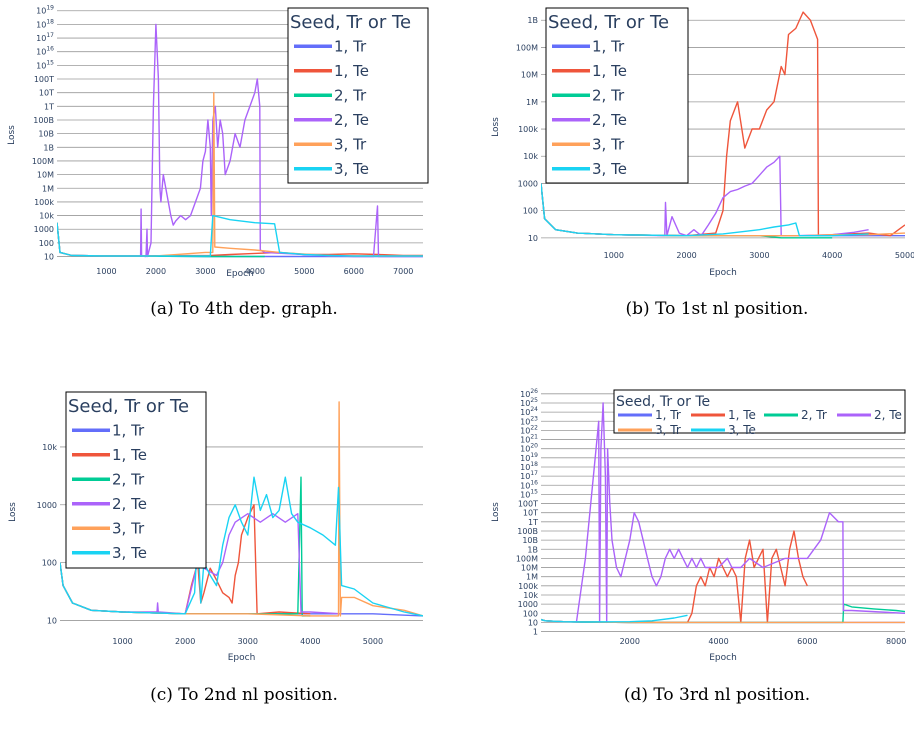 The image size is (914, 736). I want to click on panel-caption: (b) To 1st nl position., so click(717, 309).